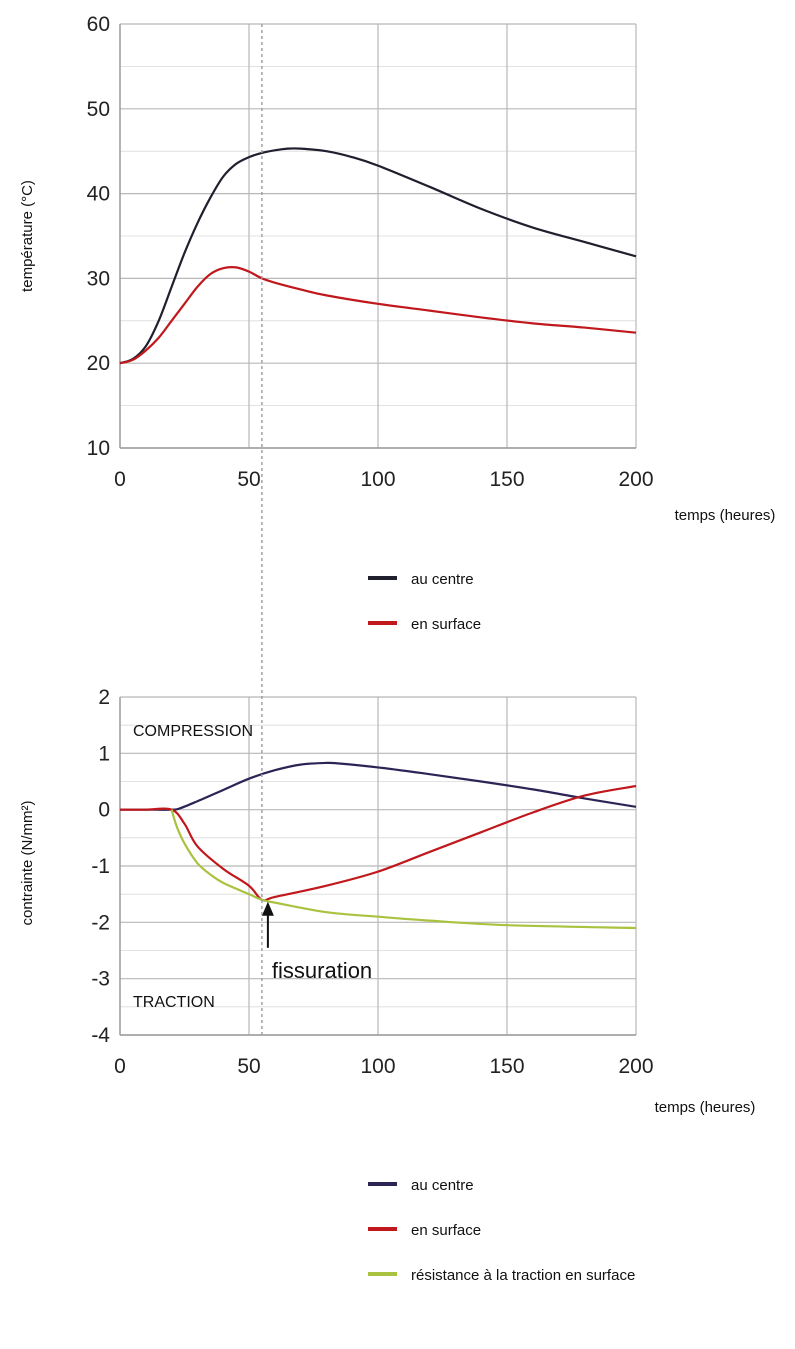 This screenshot has width=795, height=1349. What do you see at coordinates (104, 753) in the screenshot?
I see `y-tick-label: 1` at bounding box center [104, 753].